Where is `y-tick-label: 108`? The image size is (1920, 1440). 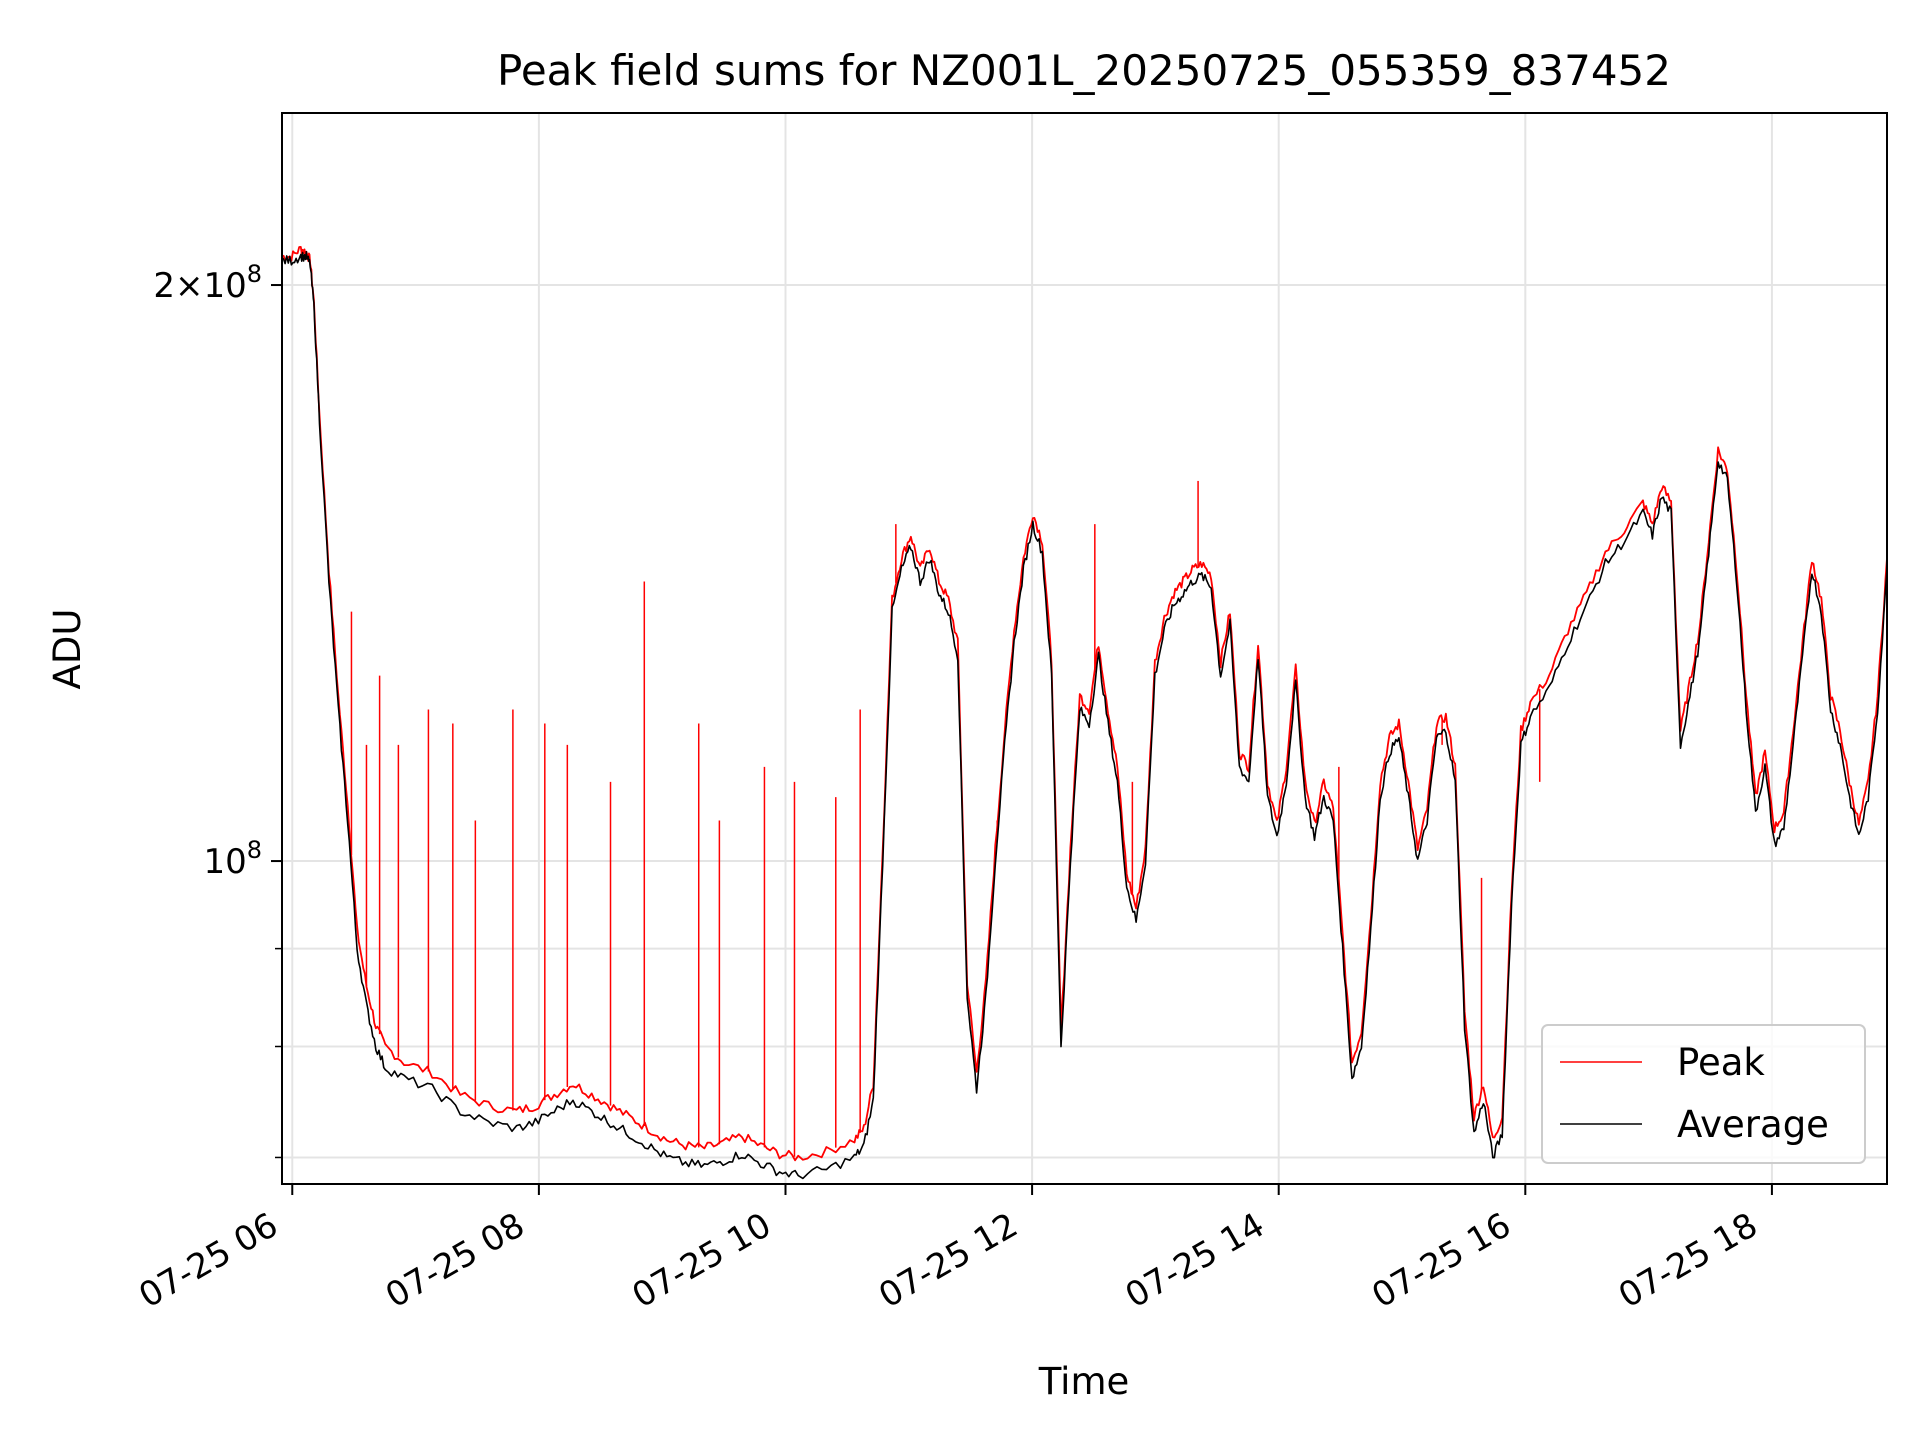 y-tick-label: 108 is located at coordinates (232, 859).